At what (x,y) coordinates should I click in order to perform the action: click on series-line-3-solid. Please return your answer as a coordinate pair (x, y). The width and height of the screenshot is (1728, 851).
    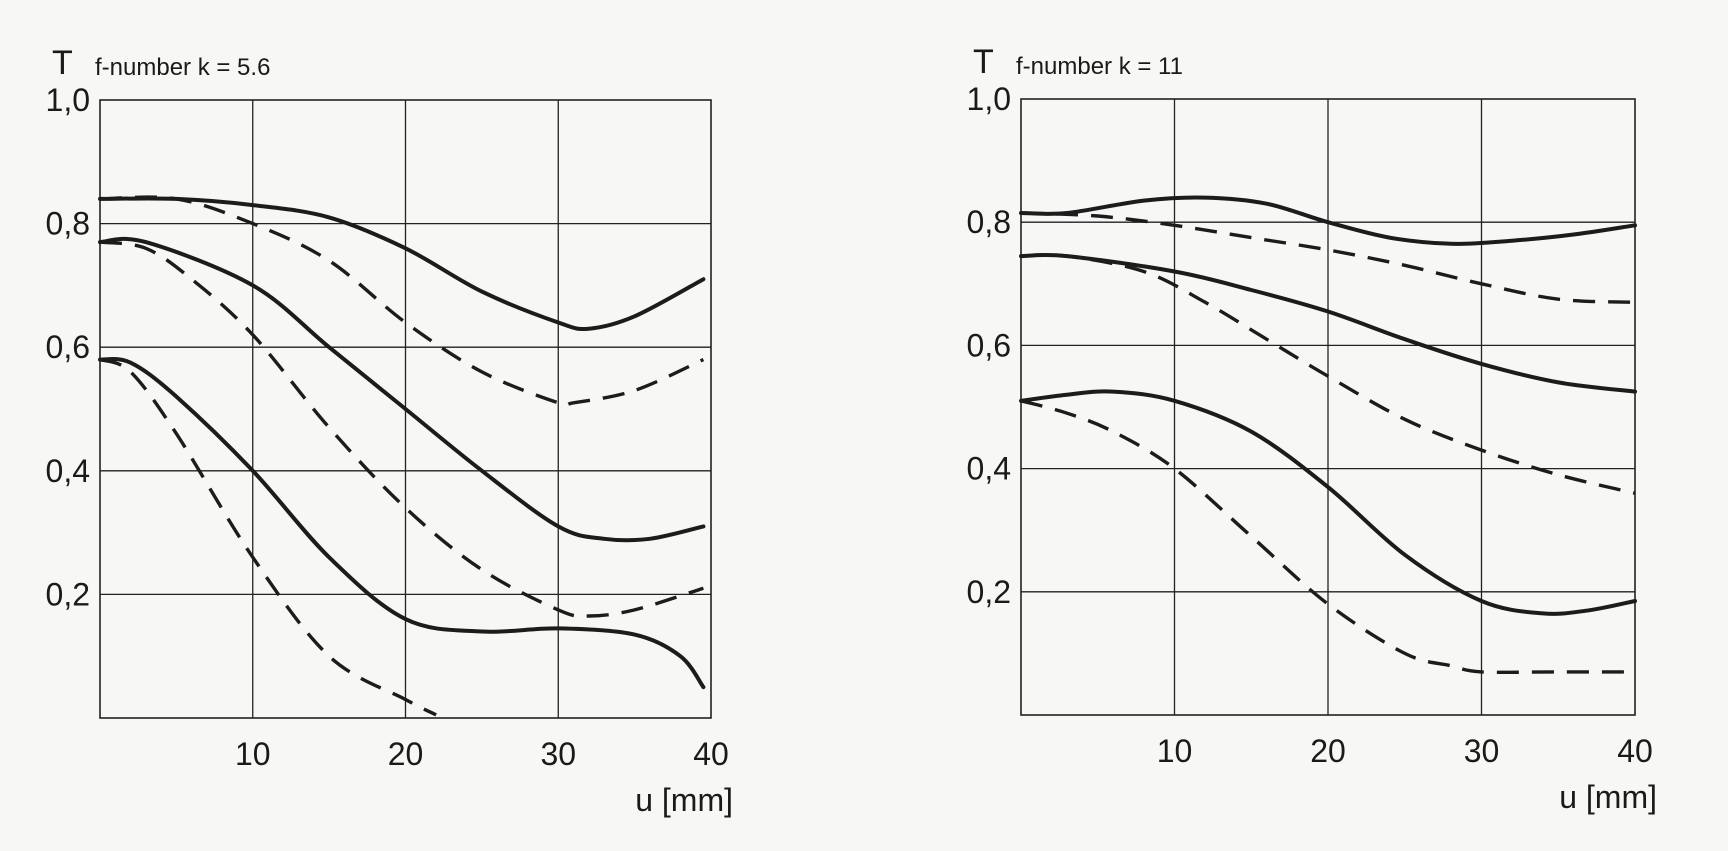
    Looking at the image, I should click on (402, 389).